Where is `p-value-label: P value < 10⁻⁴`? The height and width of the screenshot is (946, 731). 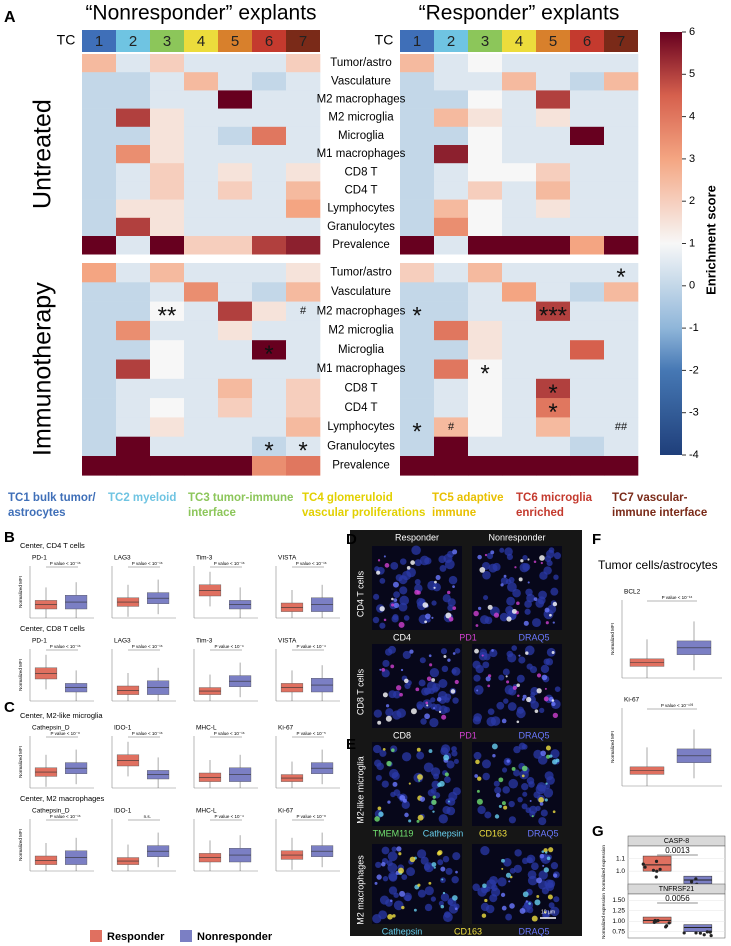
p-value-label: P value < 10⁻⁴ is located at coordinates (311, 646).